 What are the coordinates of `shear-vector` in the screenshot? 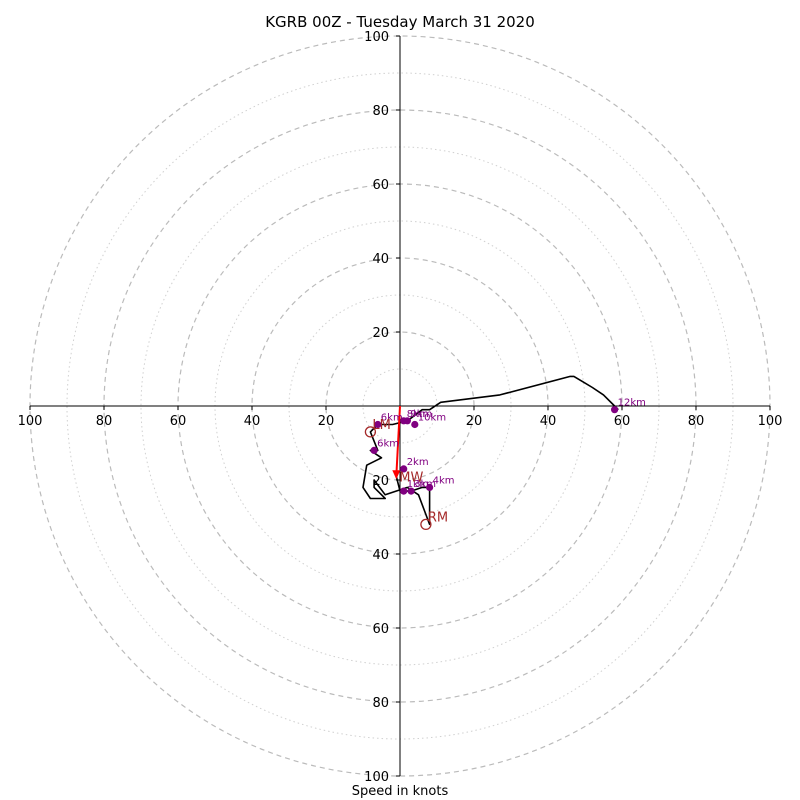 It's located at (398, 441).